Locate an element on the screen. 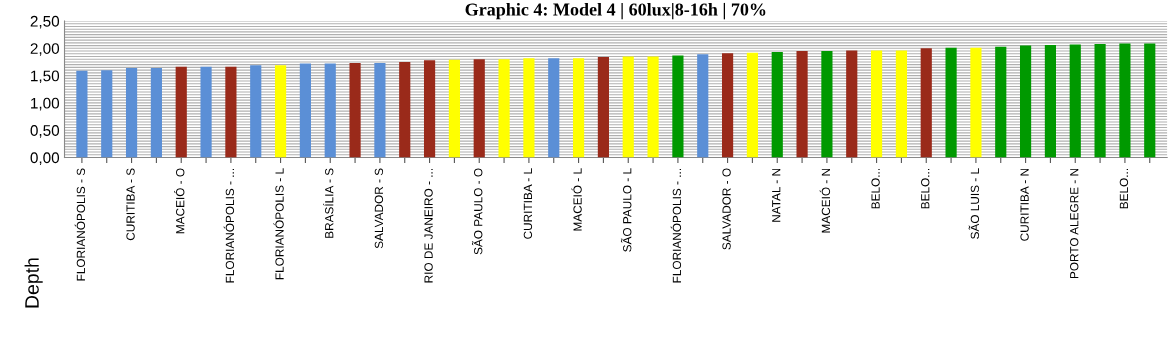 Image resolution: width=1173 pixels, height=350 pixels. y-tick-label: 2,00 is located at coordinates (45, 49).